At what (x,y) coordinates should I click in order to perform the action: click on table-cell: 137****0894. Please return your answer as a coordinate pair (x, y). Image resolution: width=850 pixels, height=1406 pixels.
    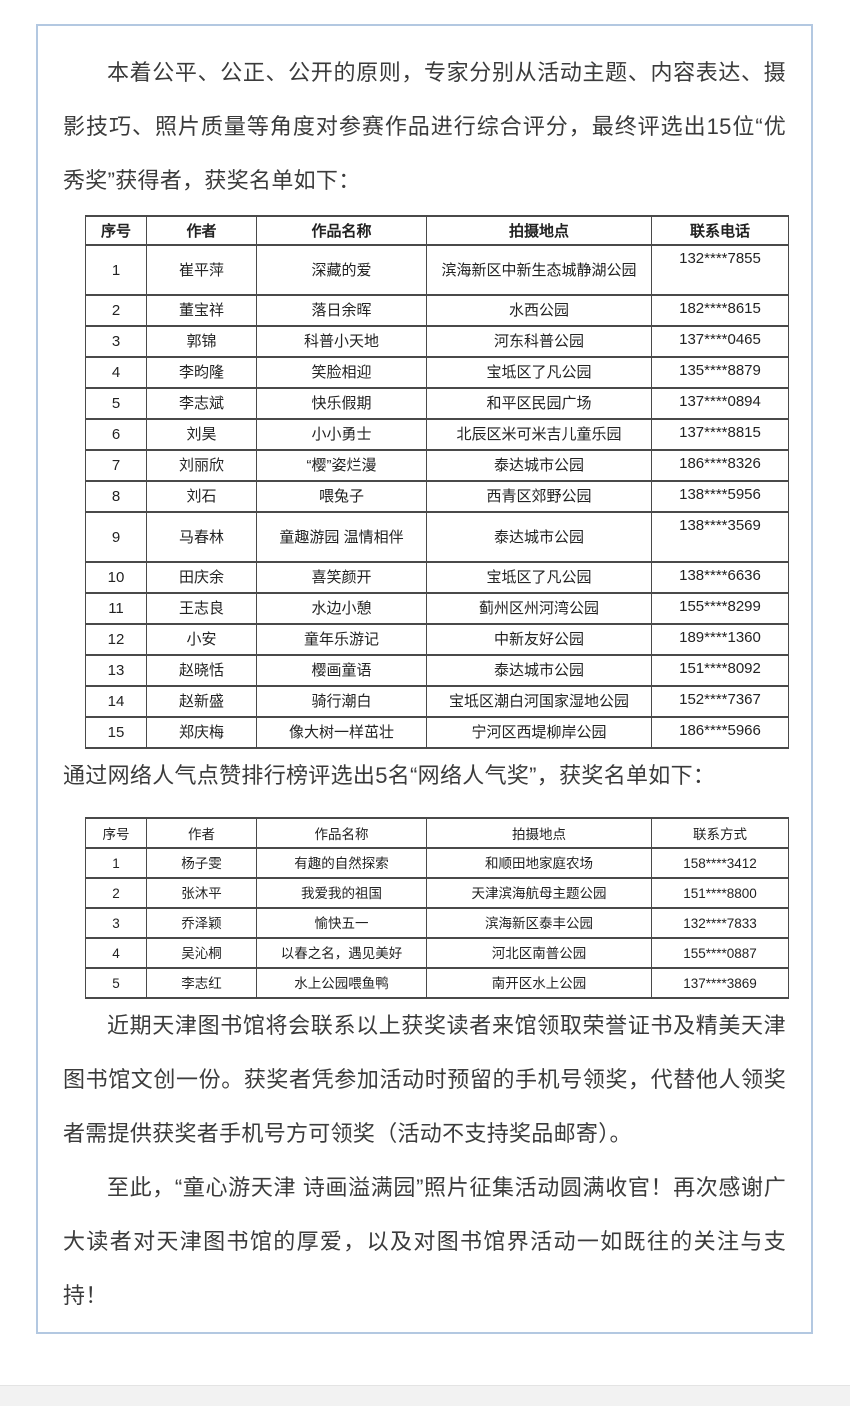
    Looking at the image, I should click on (720, 403).